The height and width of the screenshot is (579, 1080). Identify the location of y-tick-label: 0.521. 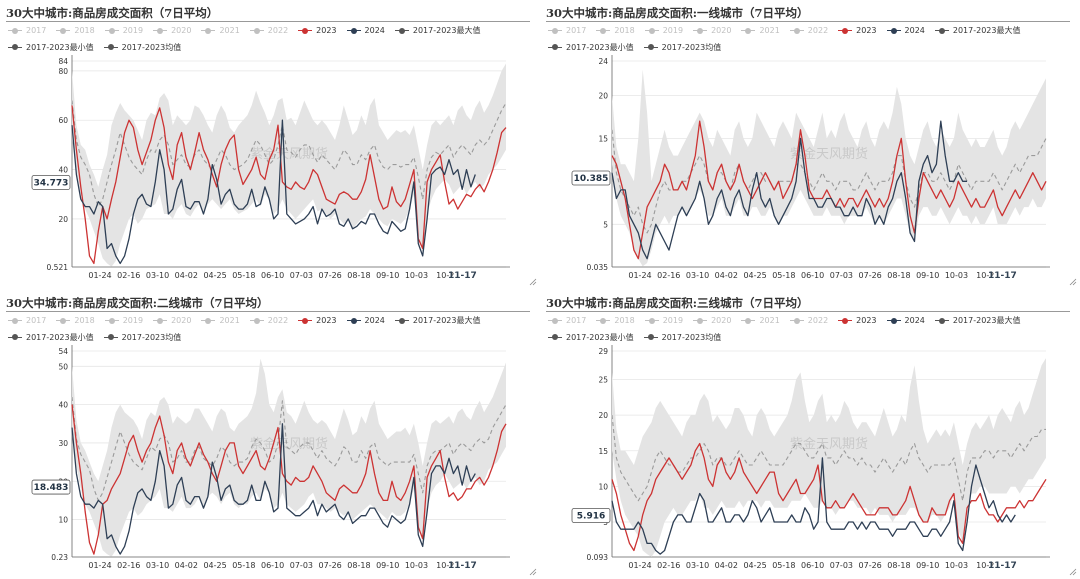
(58, 267).